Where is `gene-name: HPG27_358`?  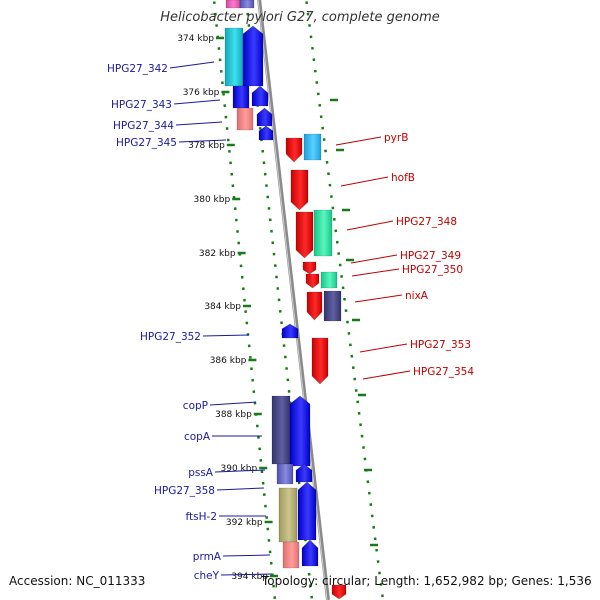
gene-name: HPG27_358 is located at coordinates (184, 491).